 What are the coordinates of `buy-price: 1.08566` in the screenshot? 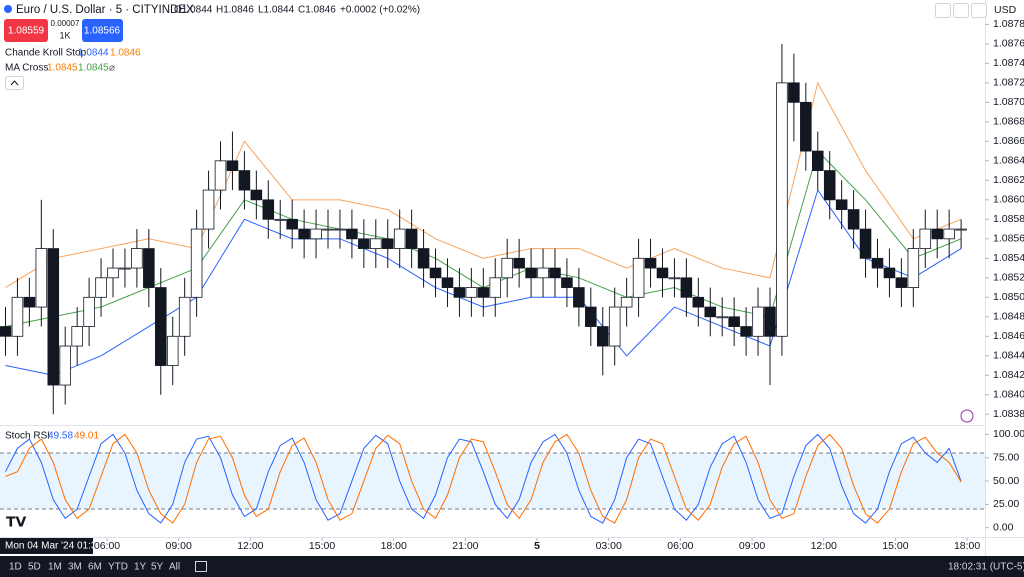 It's located at (102, 31).